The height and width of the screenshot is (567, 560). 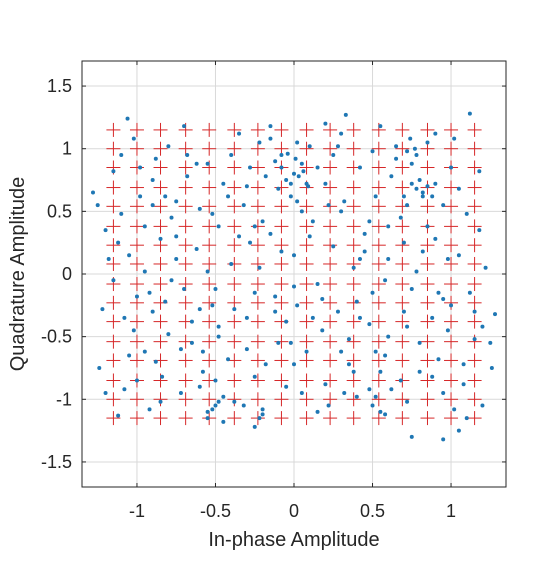 What do you see at coordinates (18, 274) in the screenshot?
I see `y-axis-label: Quadrature Amplitude` at bounding box center [18, 274].